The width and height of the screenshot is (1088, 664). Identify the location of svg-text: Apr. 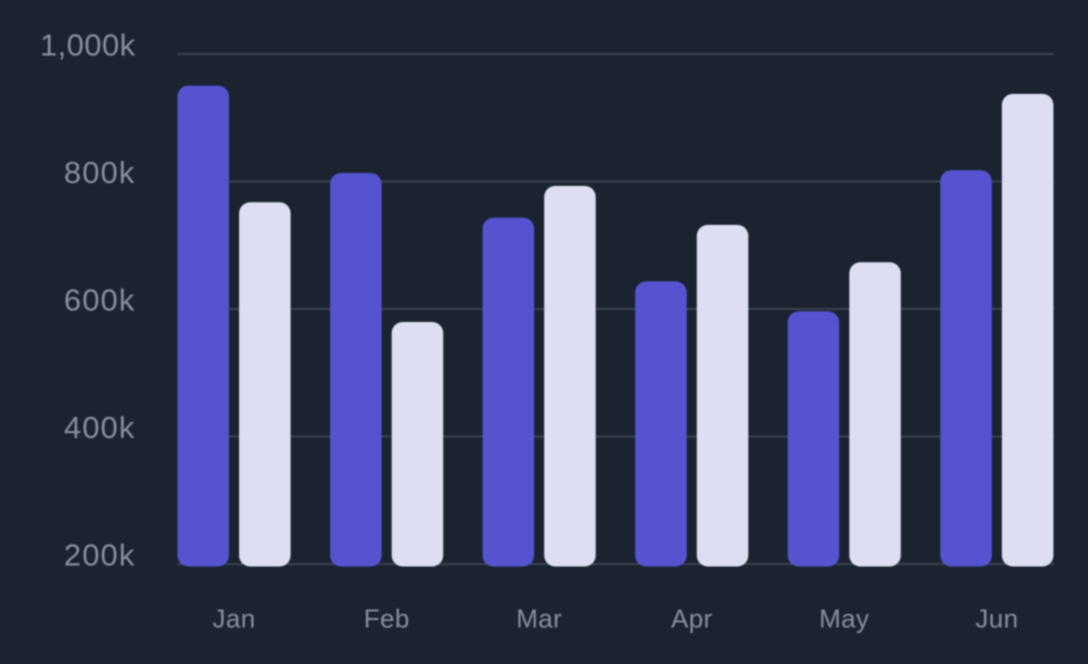
(692, 619).